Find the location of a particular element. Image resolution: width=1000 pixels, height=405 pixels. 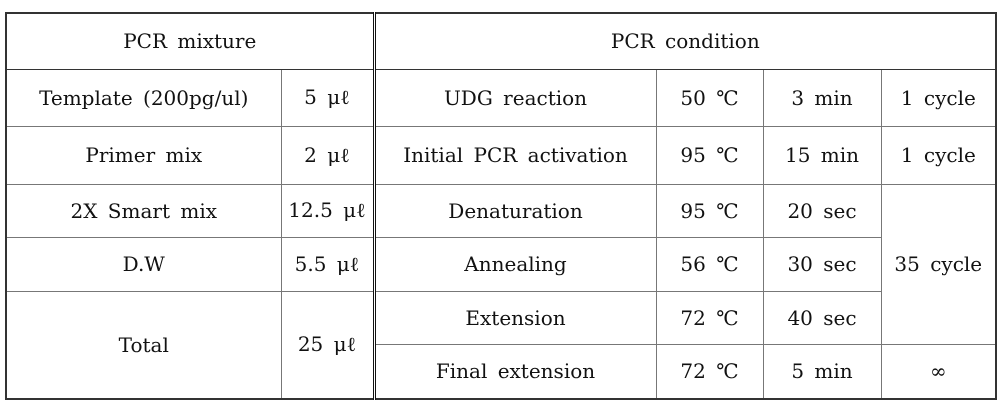

cell: Total is located at coordinates (143, 345).